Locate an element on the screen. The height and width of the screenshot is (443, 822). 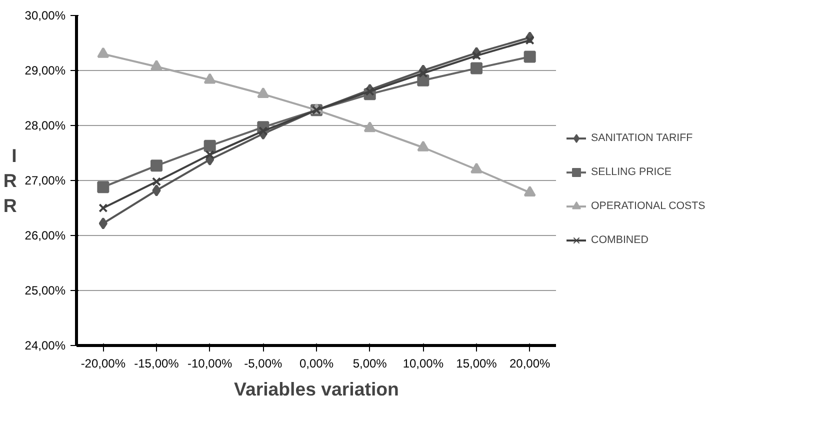
x-tick-label: -20,00% is located at coordinates (103, 363).